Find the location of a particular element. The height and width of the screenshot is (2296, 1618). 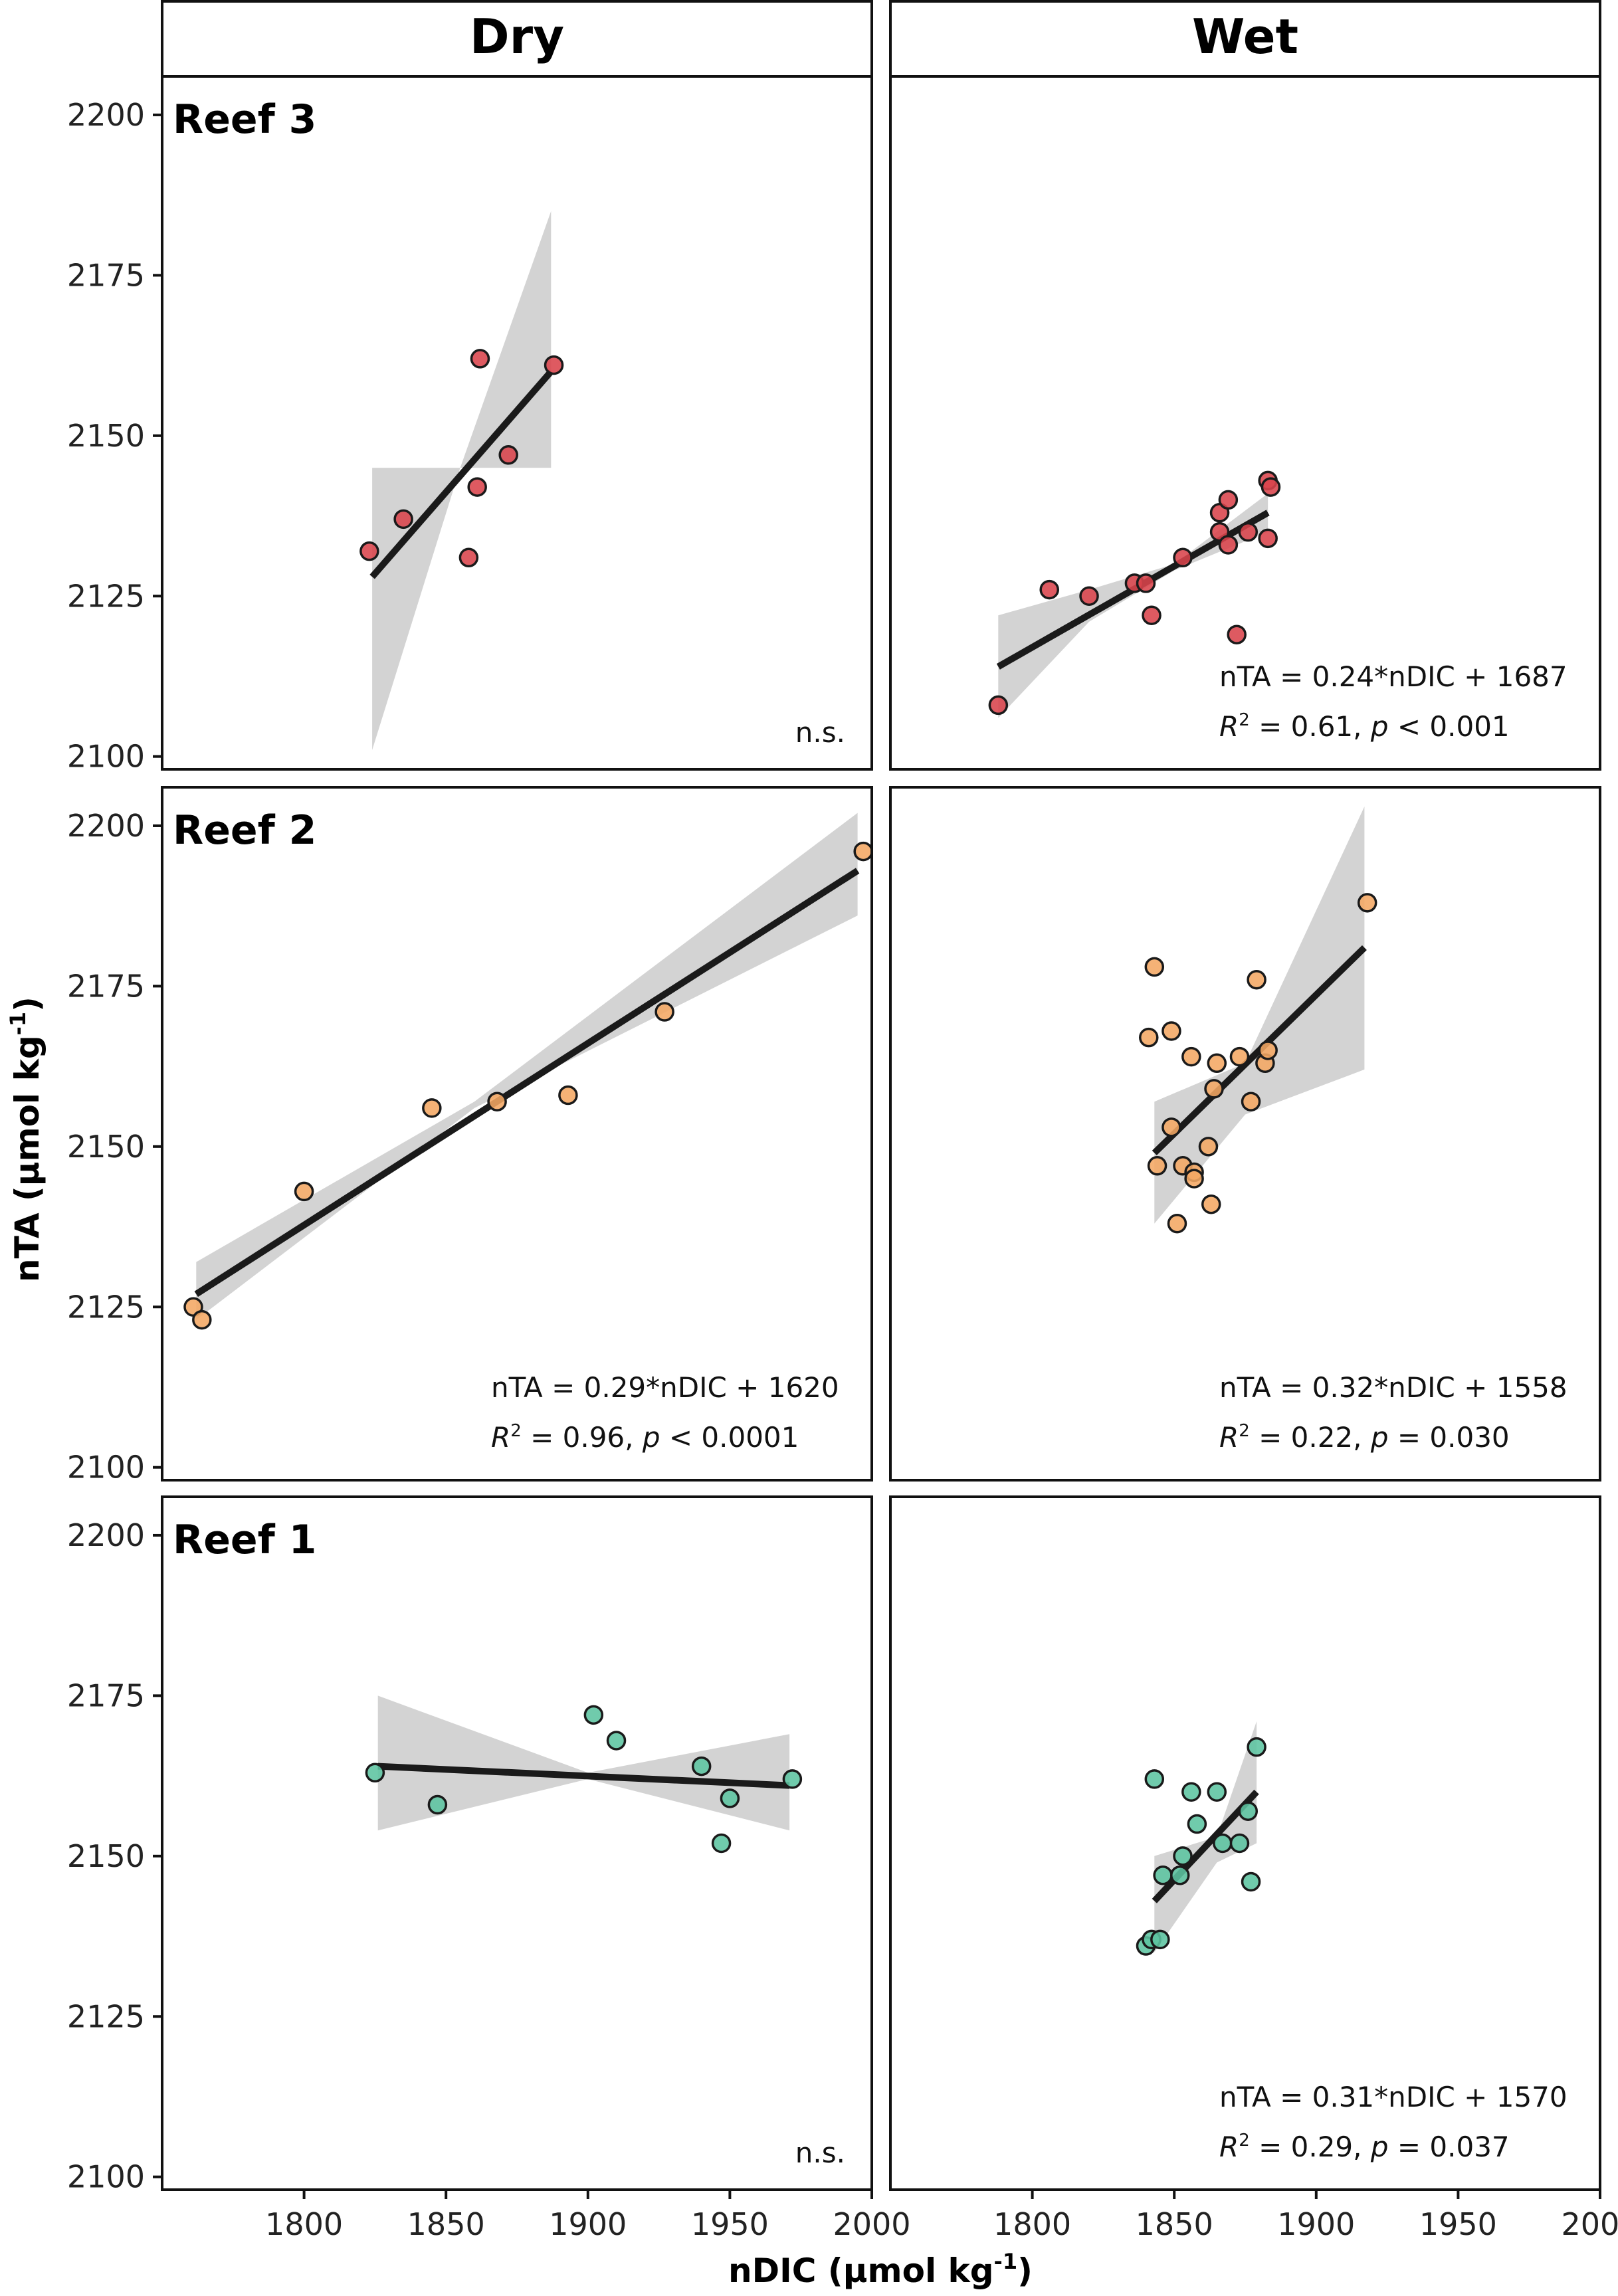

y-axis-title: nTA (μmol kg-1) is located at coordinates (26, 1139).